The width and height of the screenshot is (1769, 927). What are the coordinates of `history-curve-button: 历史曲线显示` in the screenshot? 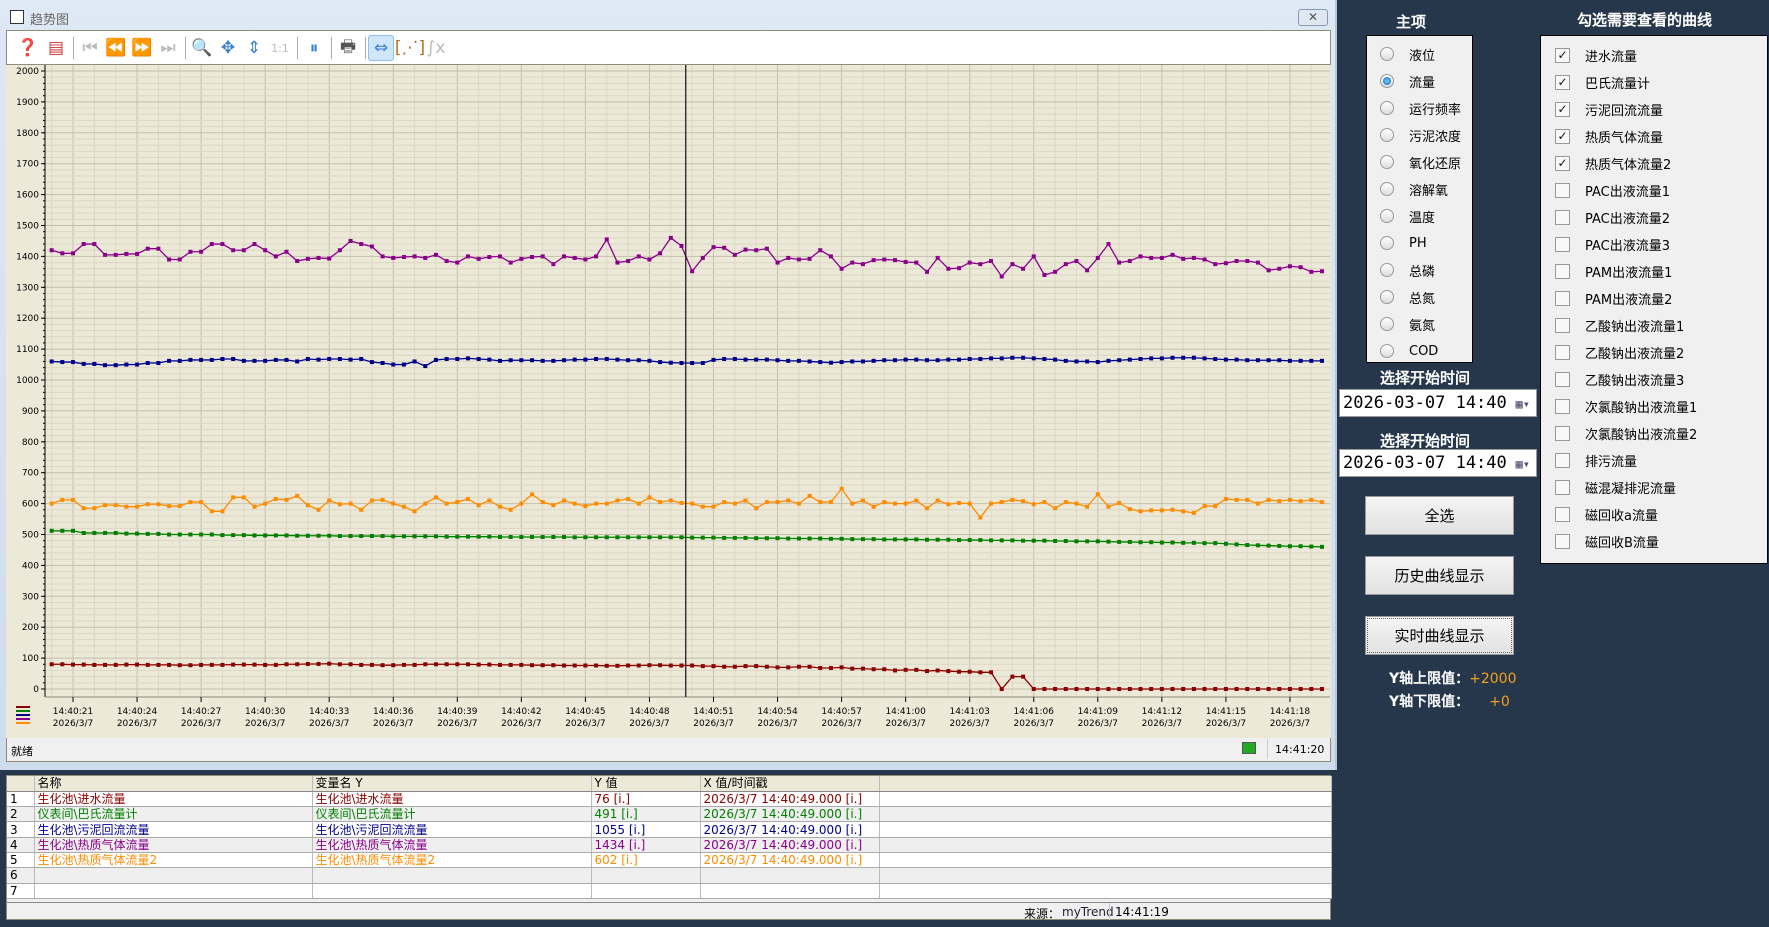 It's located at (1439, 575).